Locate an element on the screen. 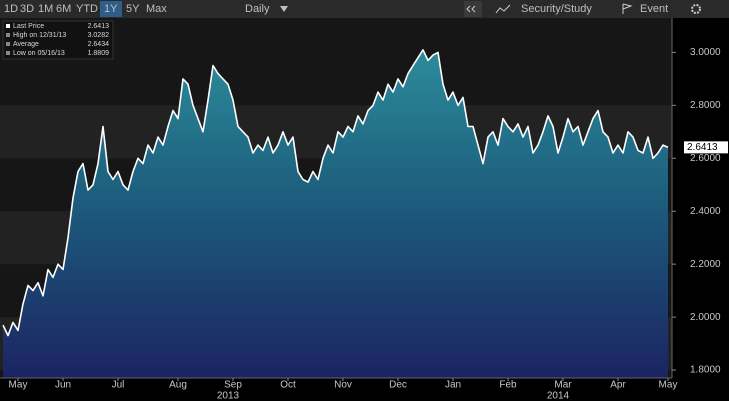 The height and width of the screenshot is (401, 729). study-button: Security/Study is located at coordinates (556, 9).